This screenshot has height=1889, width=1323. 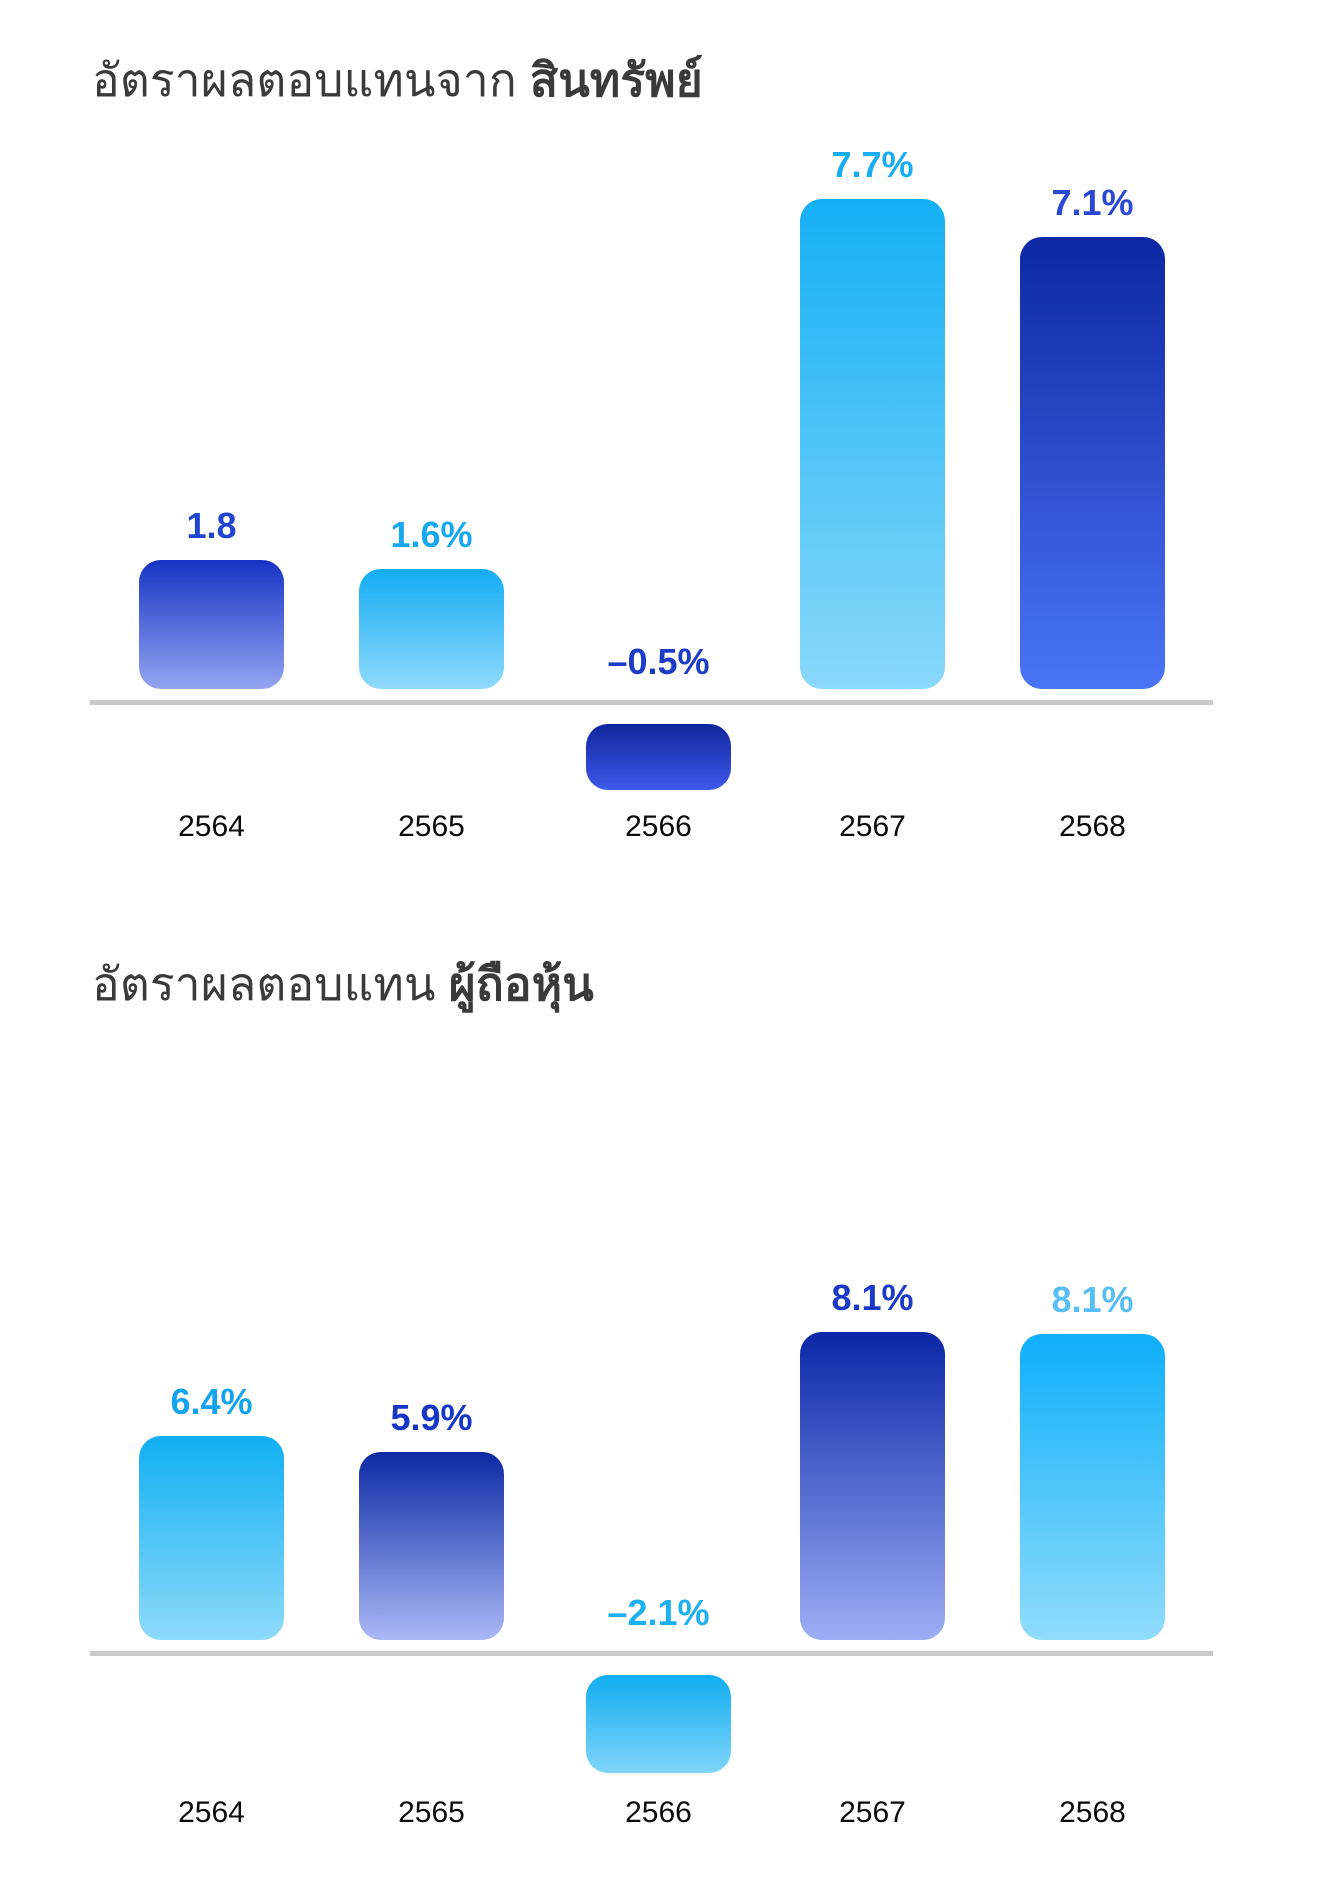 What do you see at coordinates (1092, 202) in the screenshot?
I see `roa-value-label-2568: 7.1%` at bounding box center [1092, 202].